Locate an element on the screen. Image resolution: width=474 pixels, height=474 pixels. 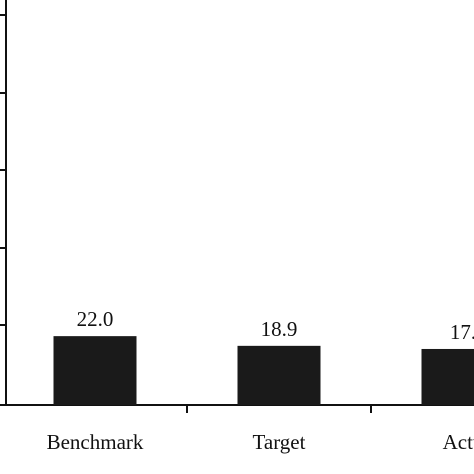
bars is located at coordinates (263, 370).